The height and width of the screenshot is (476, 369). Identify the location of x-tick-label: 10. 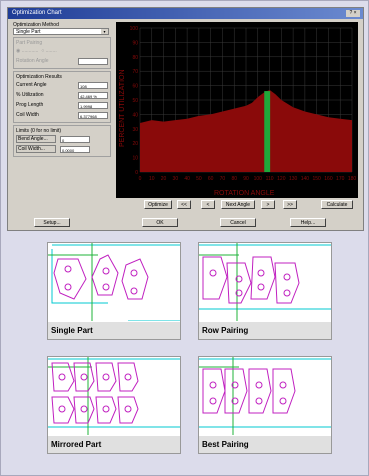
(152, 179).